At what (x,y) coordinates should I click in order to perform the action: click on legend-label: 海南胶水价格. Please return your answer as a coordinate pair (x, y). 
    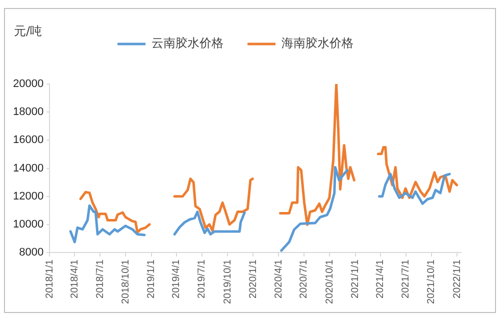
    Looking at the image, I should click on (318, 43).